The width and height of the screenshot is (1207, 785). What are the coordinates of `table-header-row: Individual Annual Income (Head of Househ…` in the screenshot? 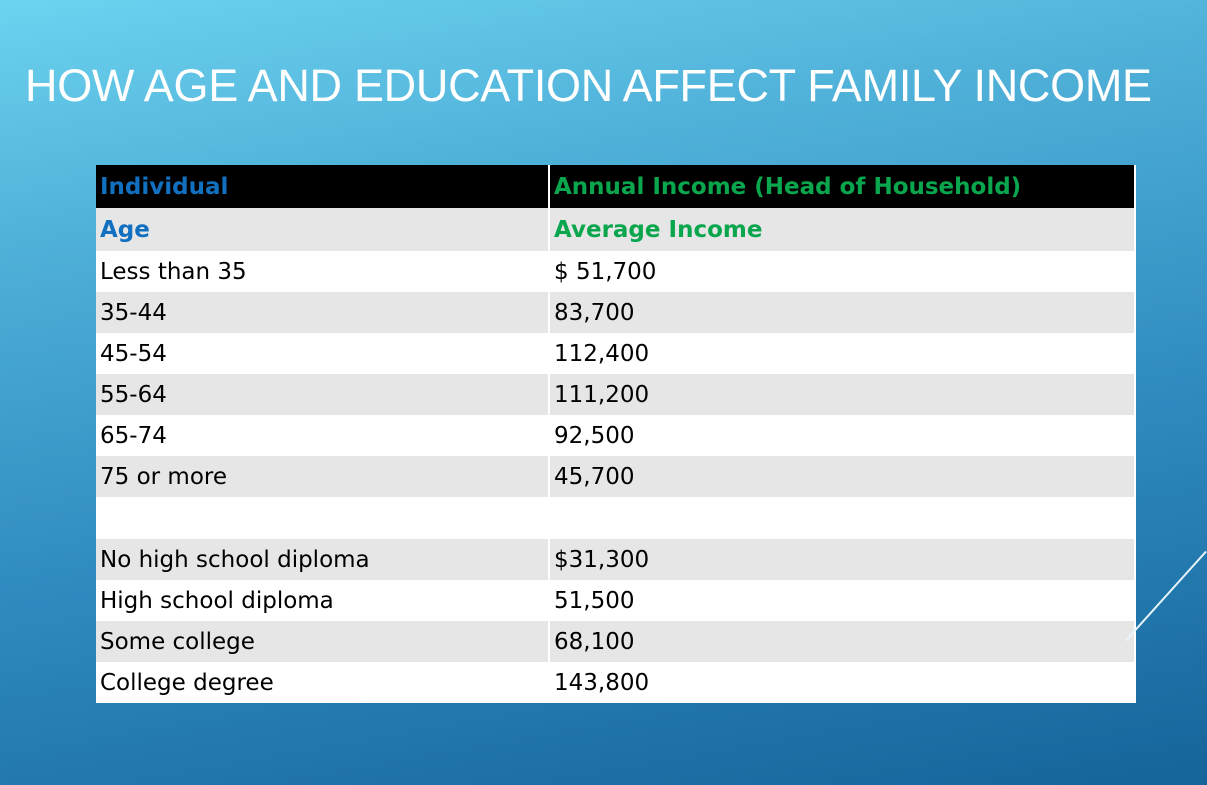 It's located at (616, 186).